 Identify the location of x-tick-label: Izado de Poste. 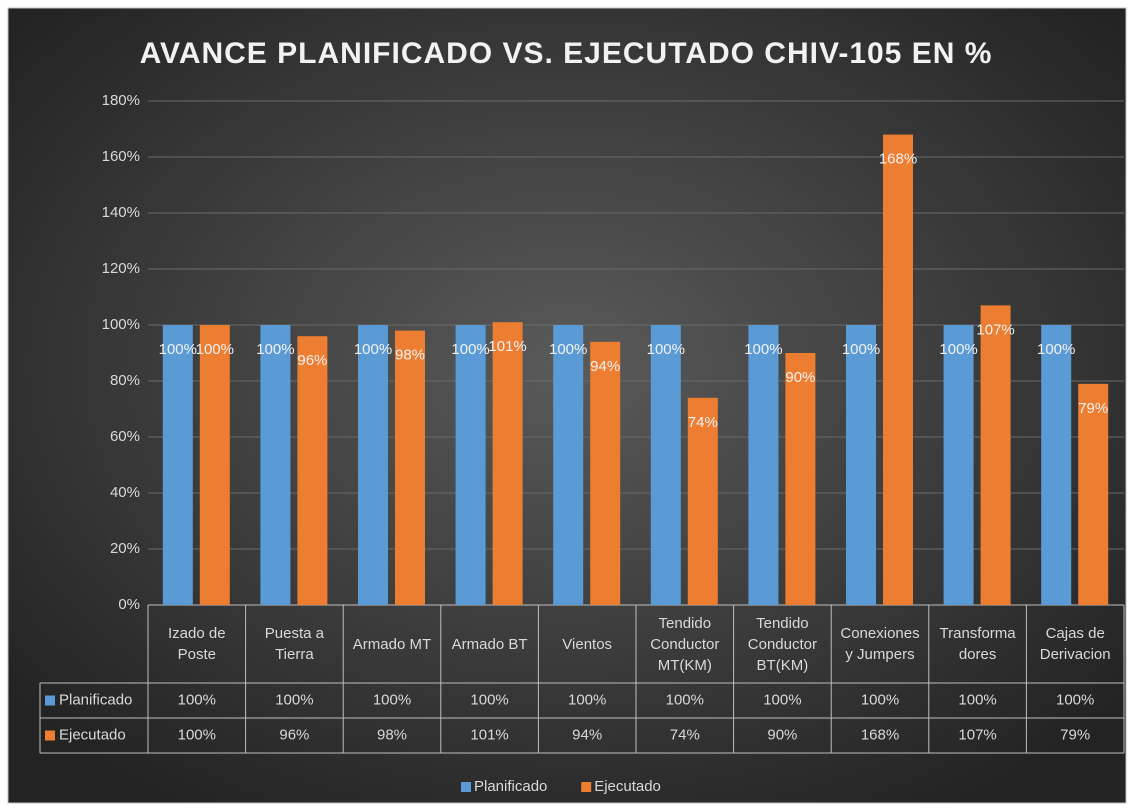
(197, 644).